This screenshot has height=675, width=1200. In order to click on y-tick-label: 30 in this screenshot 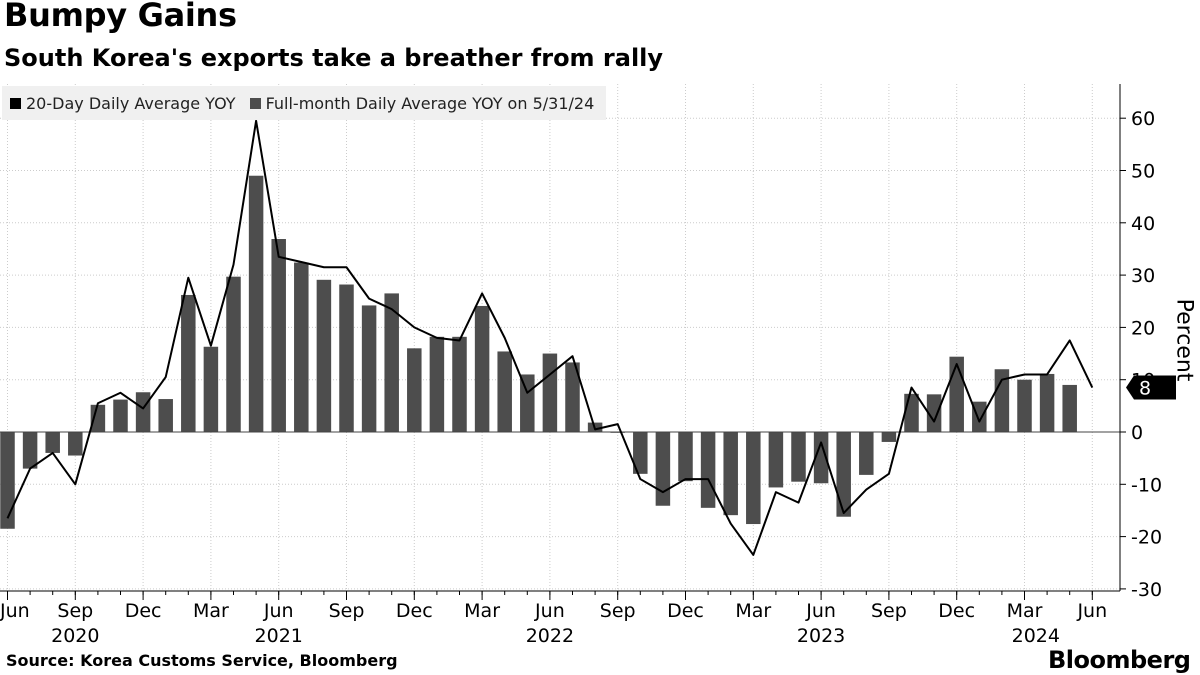, I will do `click(1143, 276)`.